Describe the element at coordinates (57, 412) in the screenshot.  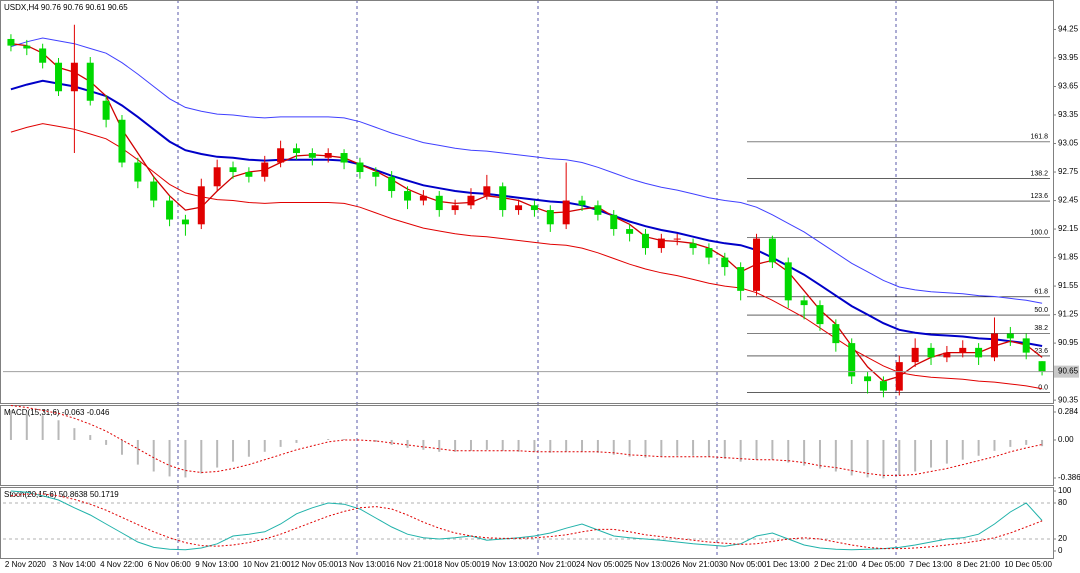
I see `panel-title: MACD(15,31,6) -0.063 -0.046` at that location.